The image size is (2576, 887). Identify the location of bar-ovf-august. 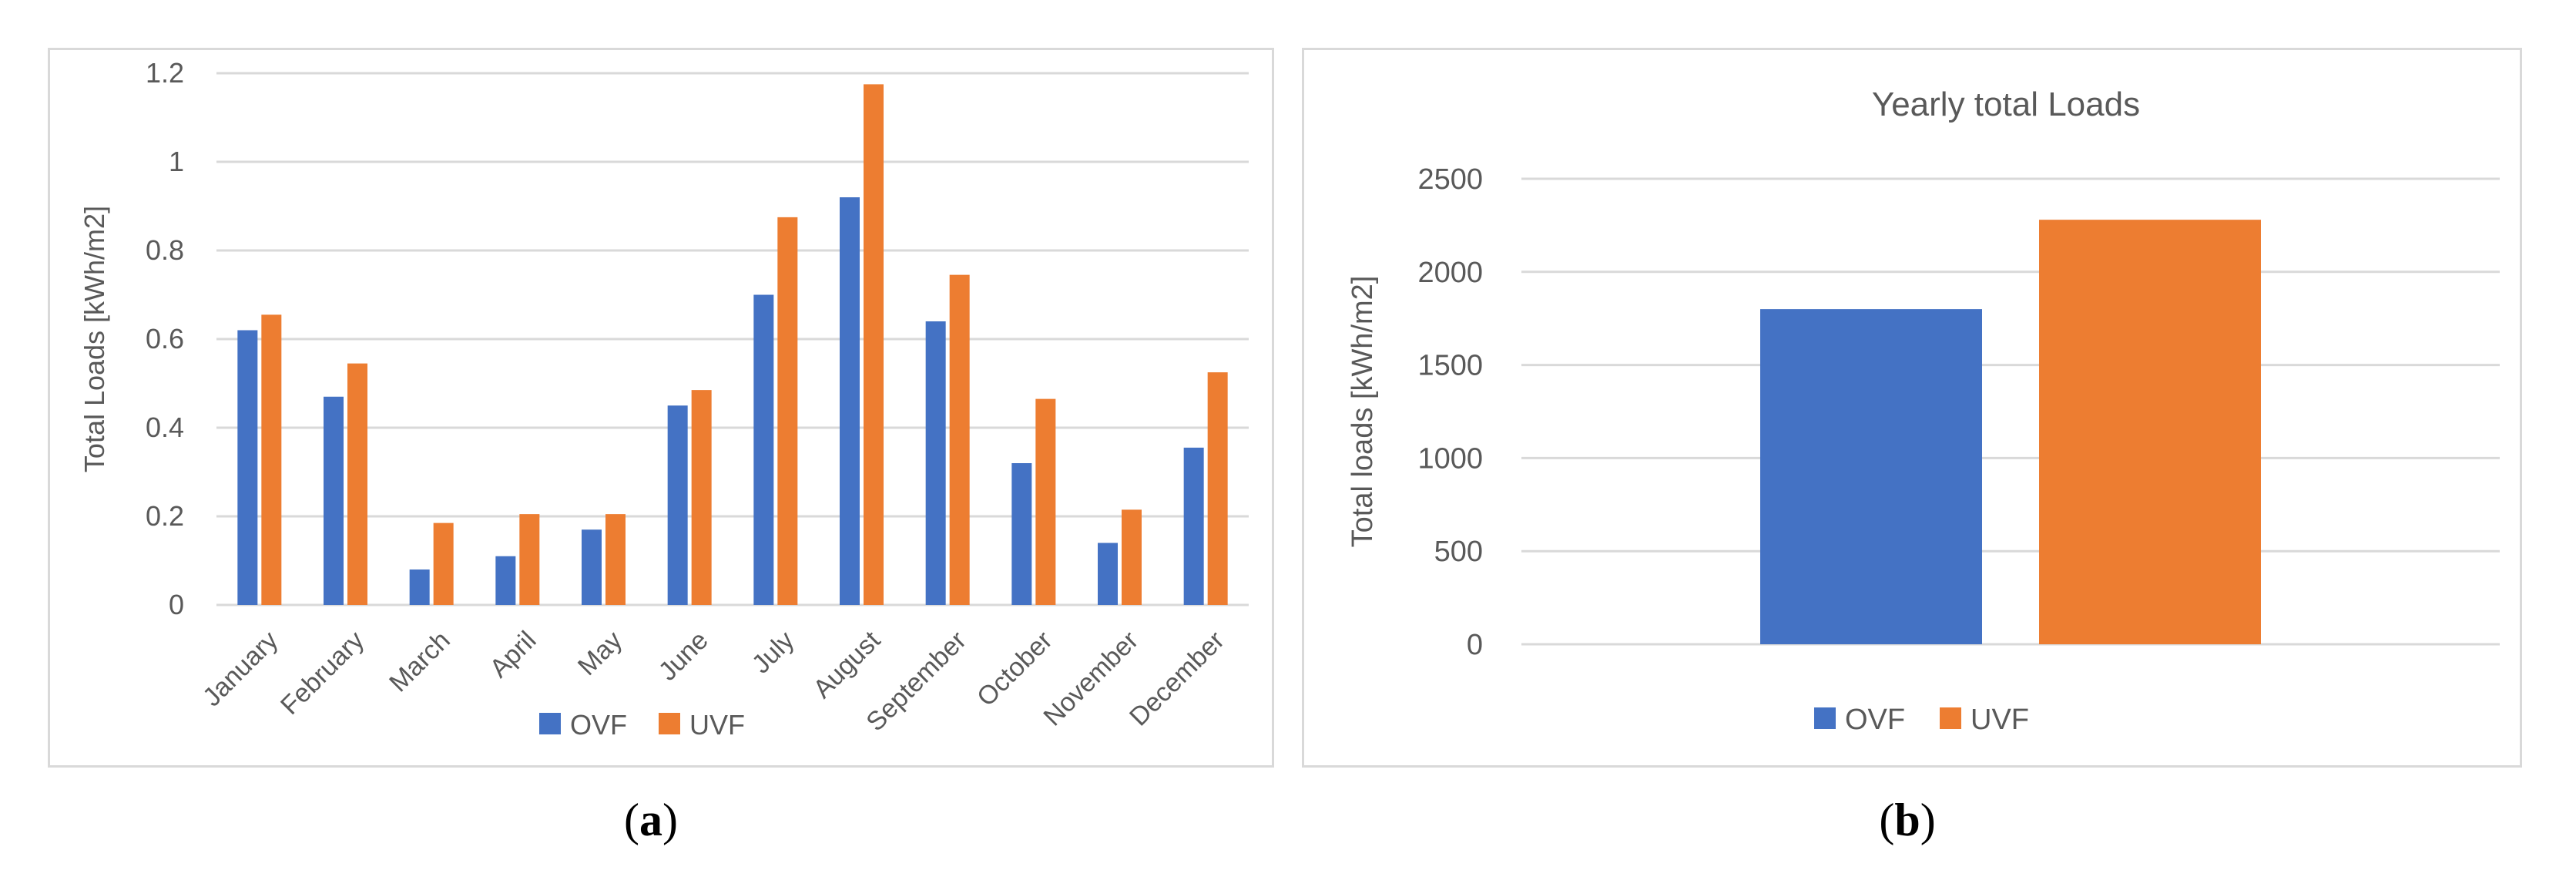
(850, 401).